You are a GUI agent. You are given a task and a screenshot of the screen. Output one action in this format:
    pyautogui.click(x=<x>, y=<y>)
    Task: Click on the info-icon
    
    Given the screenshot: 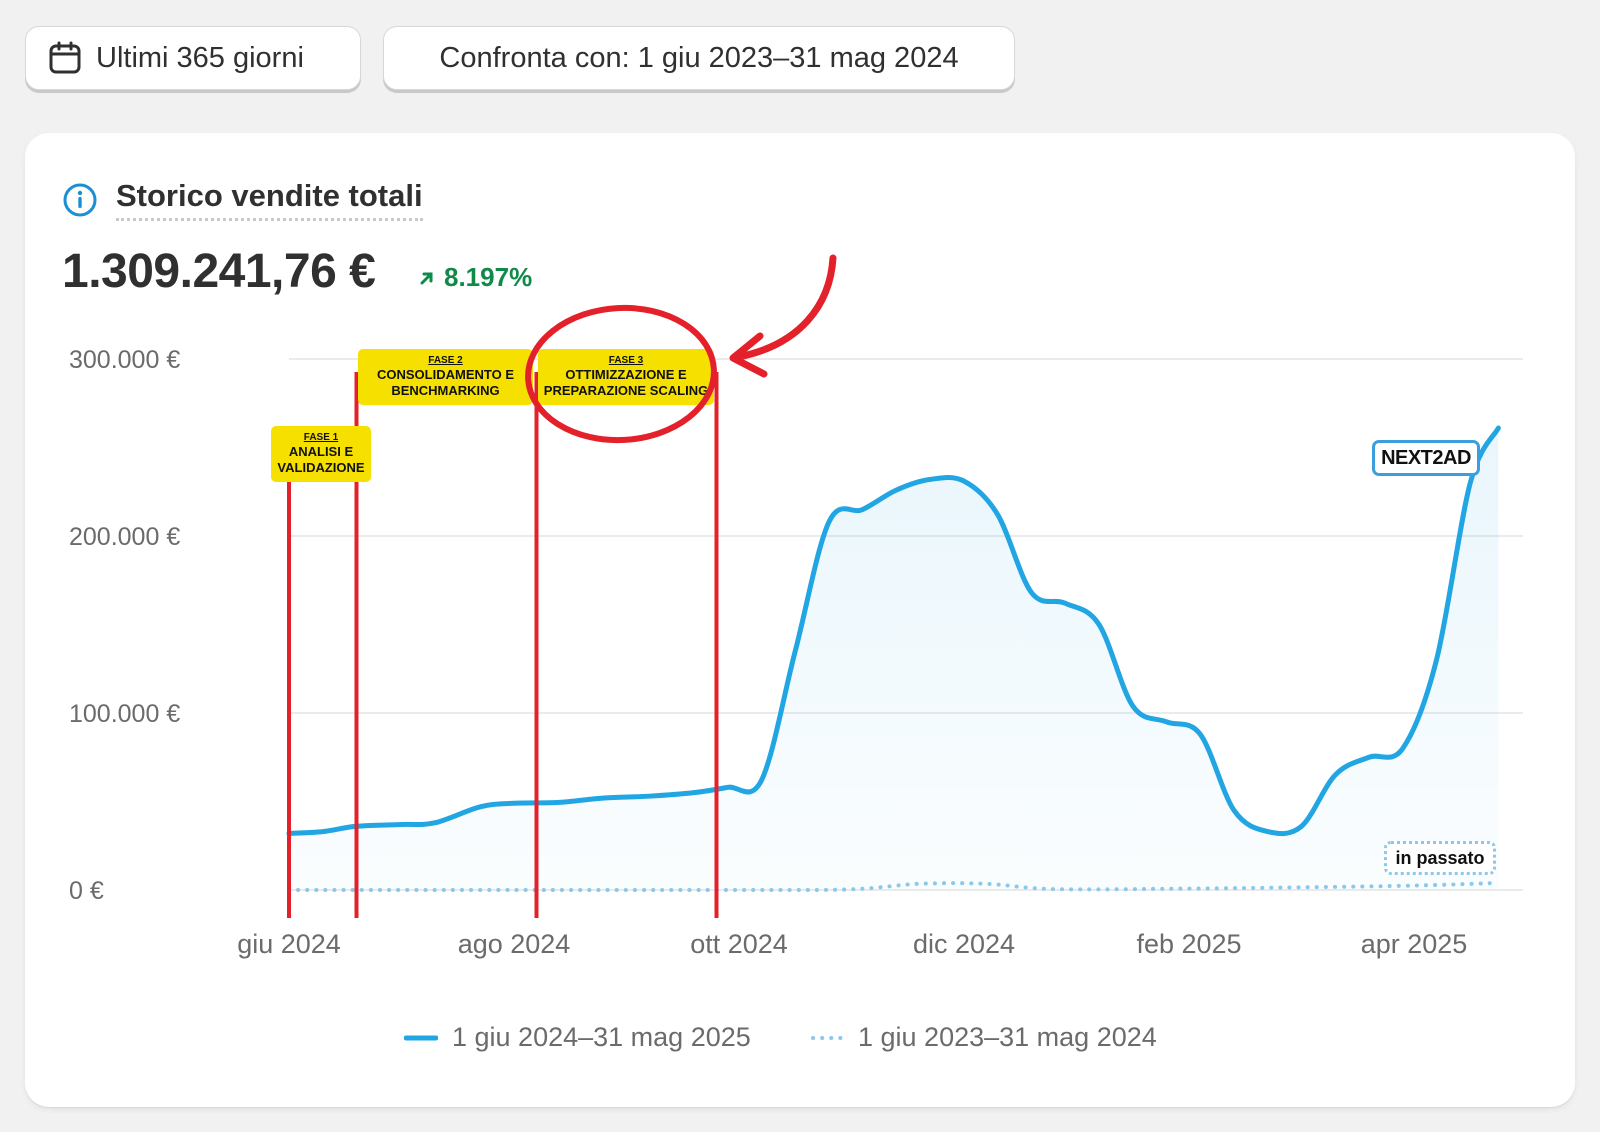 What is the action you would take?
    pyautogui.click(x=80, y=200)
    